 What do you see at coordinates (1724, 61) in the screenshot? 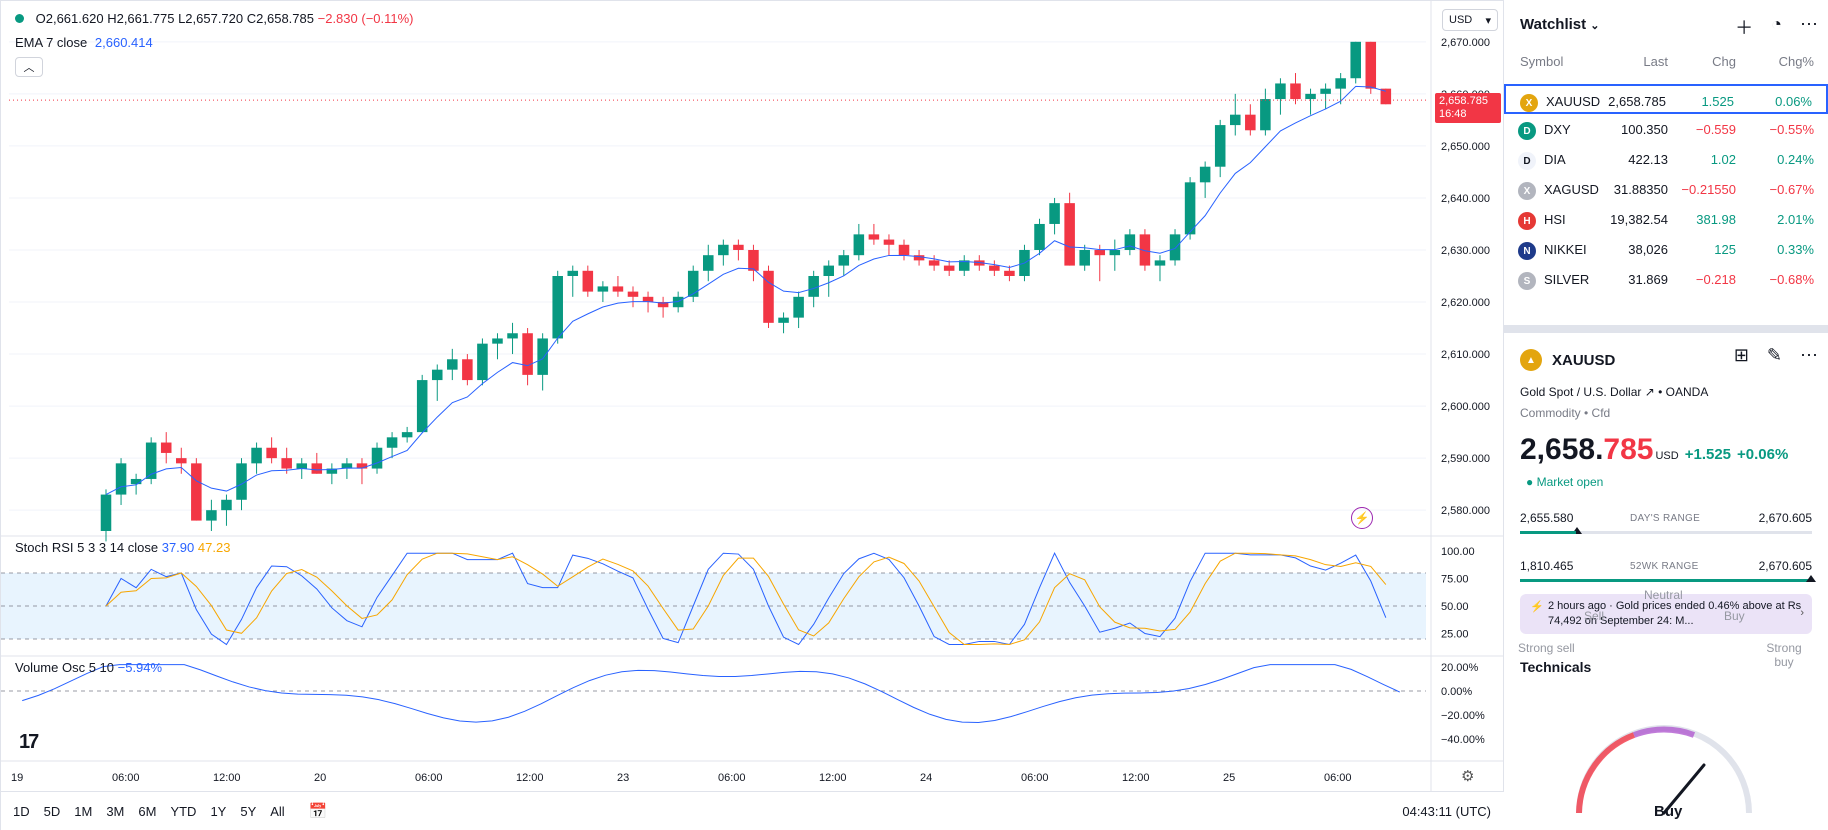
I see `col-chg: Chg` at bounding box center [1724, 61].